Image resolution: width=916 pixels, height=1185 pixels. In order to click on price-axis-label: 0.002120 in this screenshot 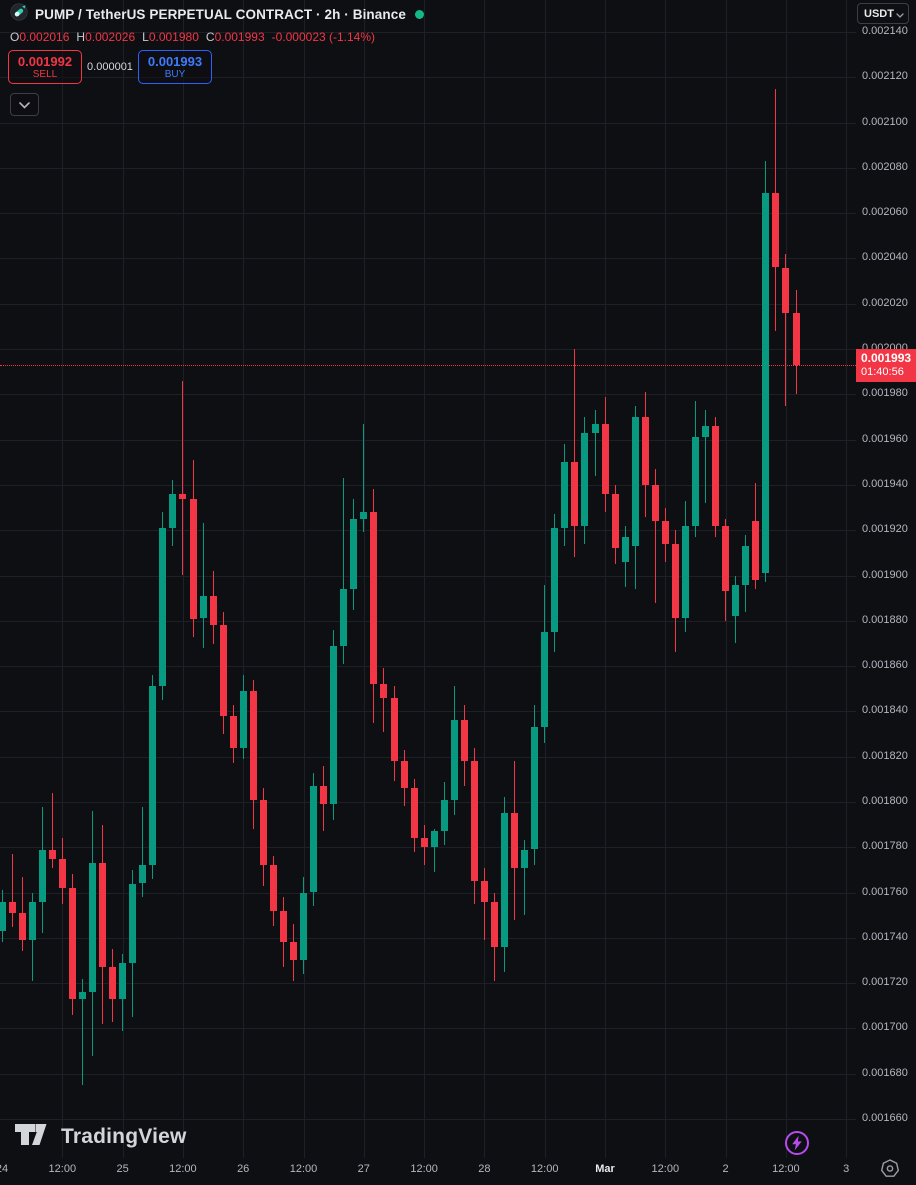, I will do `click(885, 76)`.